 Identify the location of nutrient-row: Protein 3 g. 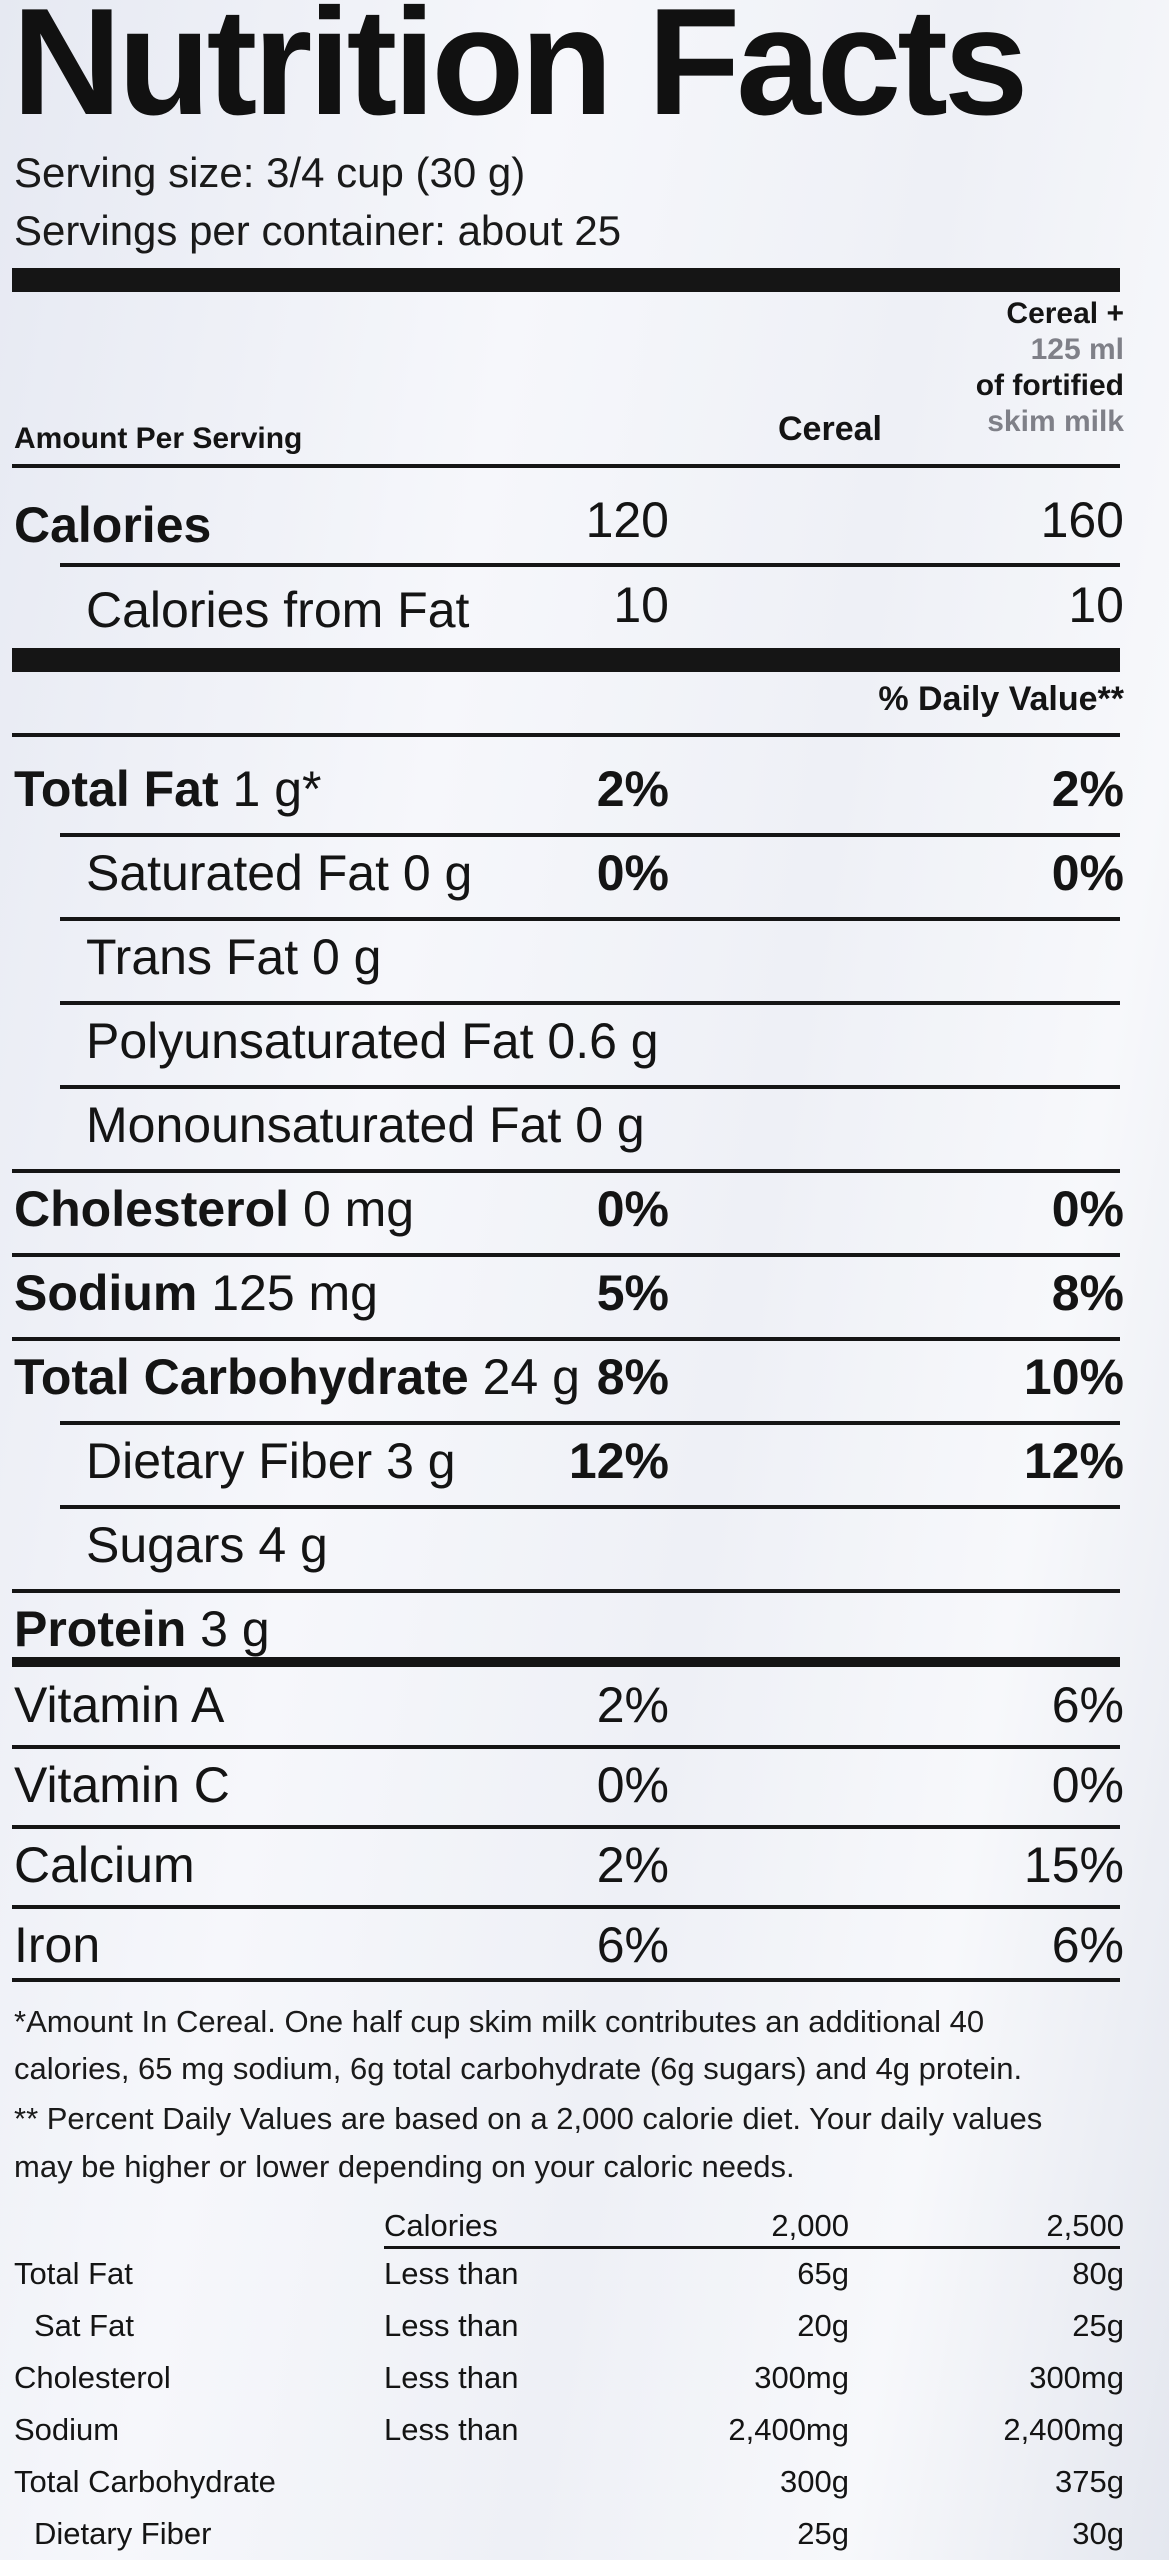
(142, 1629).